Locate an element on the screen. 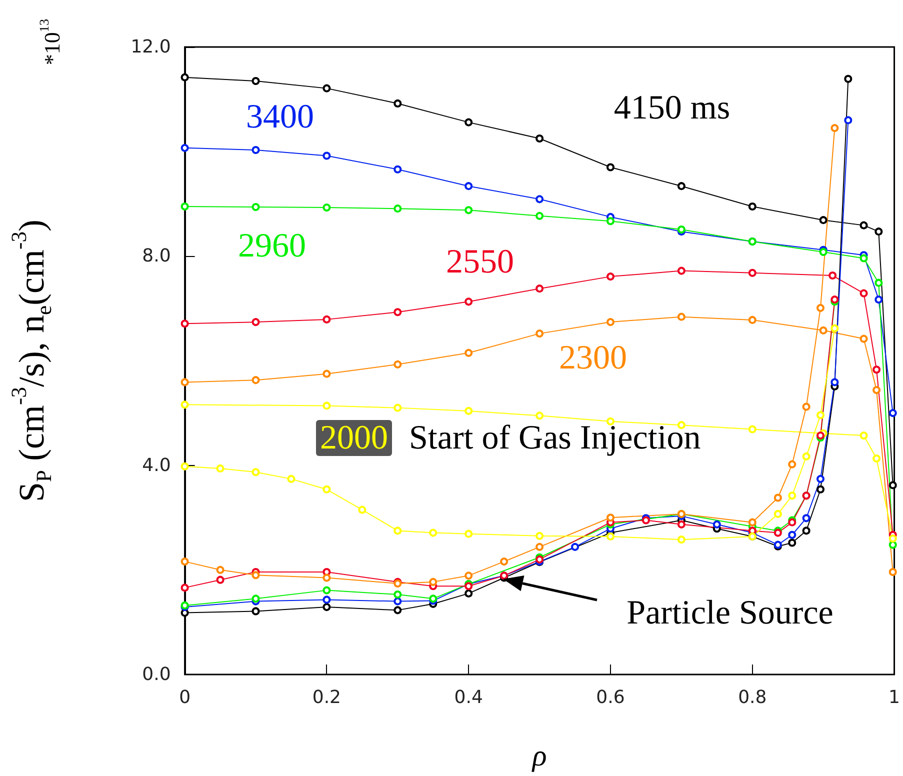 The height and width of the screenshot is (776, 903). x-tick-label: 0.6 is located at coordinates (610, 697).